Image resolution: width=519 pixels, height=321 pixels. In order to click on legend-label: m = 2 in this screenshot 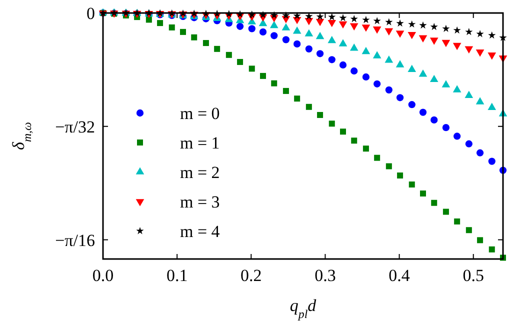, I will do `click(200, 172)`.